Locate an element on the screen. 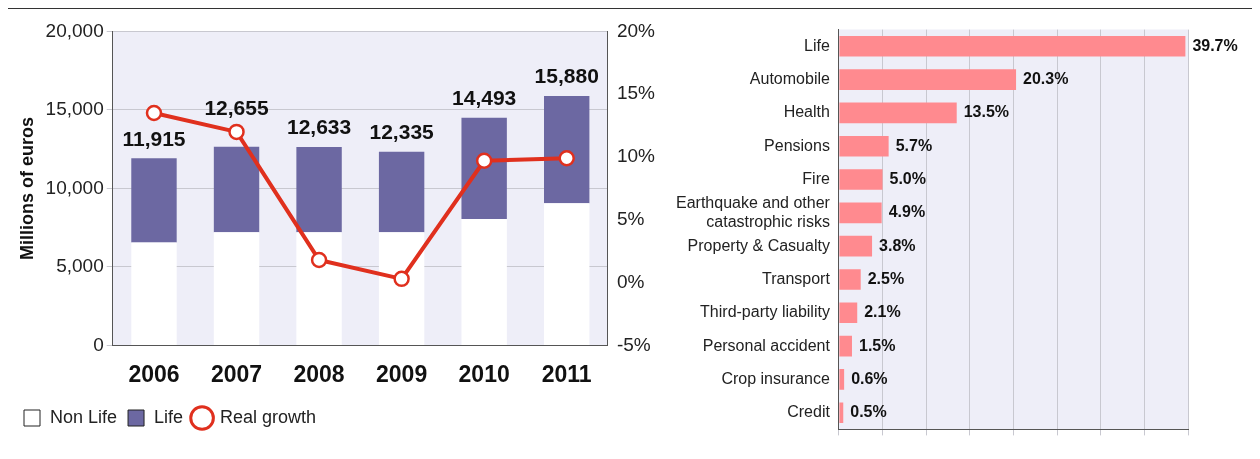 The width and height of the screenshot is (1260, 459). y-tick-label: 15,000 is located at coordinates (74, 109).